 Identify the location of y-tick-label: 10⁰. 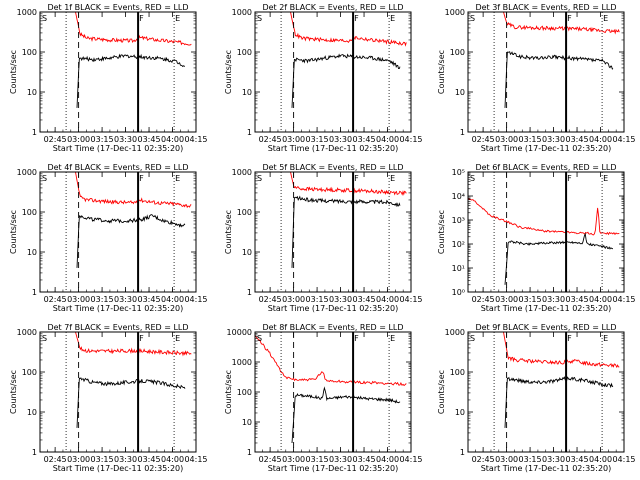
(458, 292).